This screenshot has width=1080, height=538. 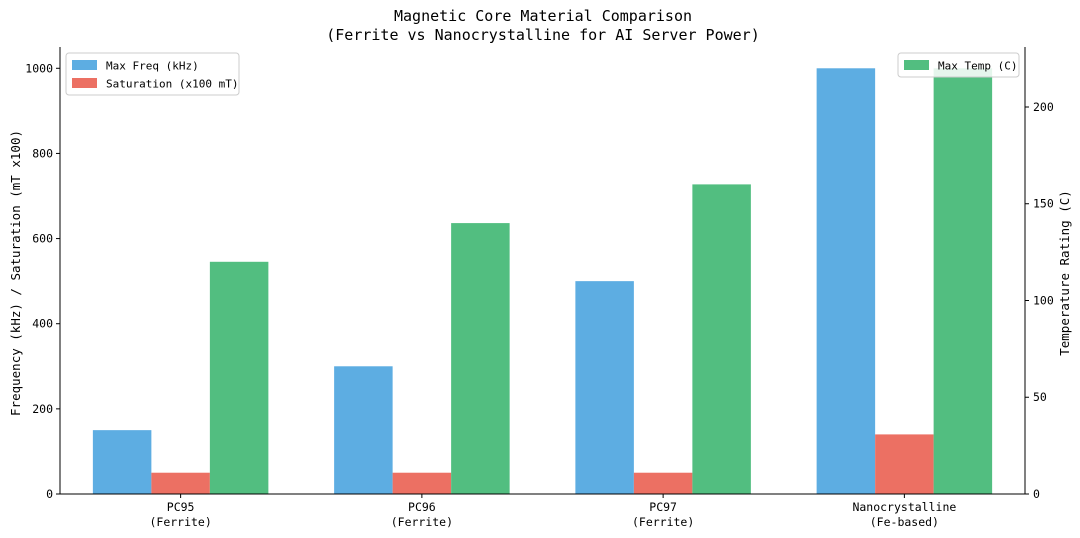 I want to click on y-tick-label-5: 1000, so click(x=39, y=68).